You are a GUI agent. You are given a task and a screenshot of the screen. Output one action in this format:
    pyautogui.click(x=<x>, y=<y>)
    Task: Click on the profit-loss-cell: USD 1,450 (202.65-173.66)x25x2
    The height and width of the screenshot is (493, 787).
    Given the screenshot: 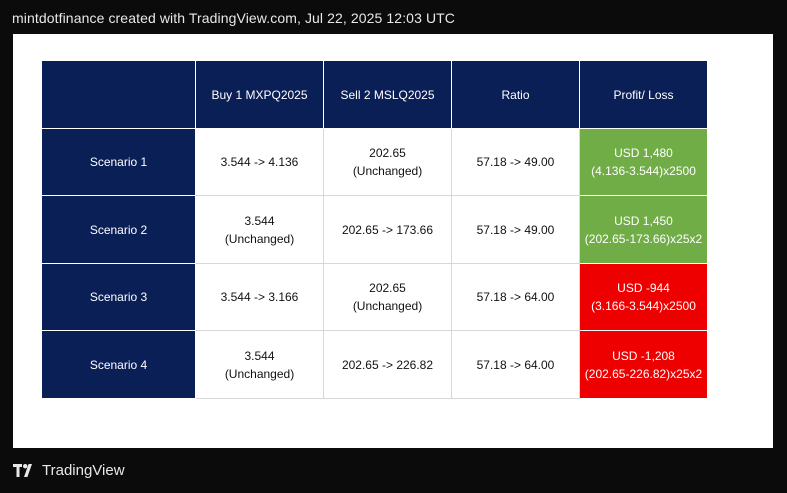 What is the action you would take?
    pyautogui.click(x=643, y=230)
    